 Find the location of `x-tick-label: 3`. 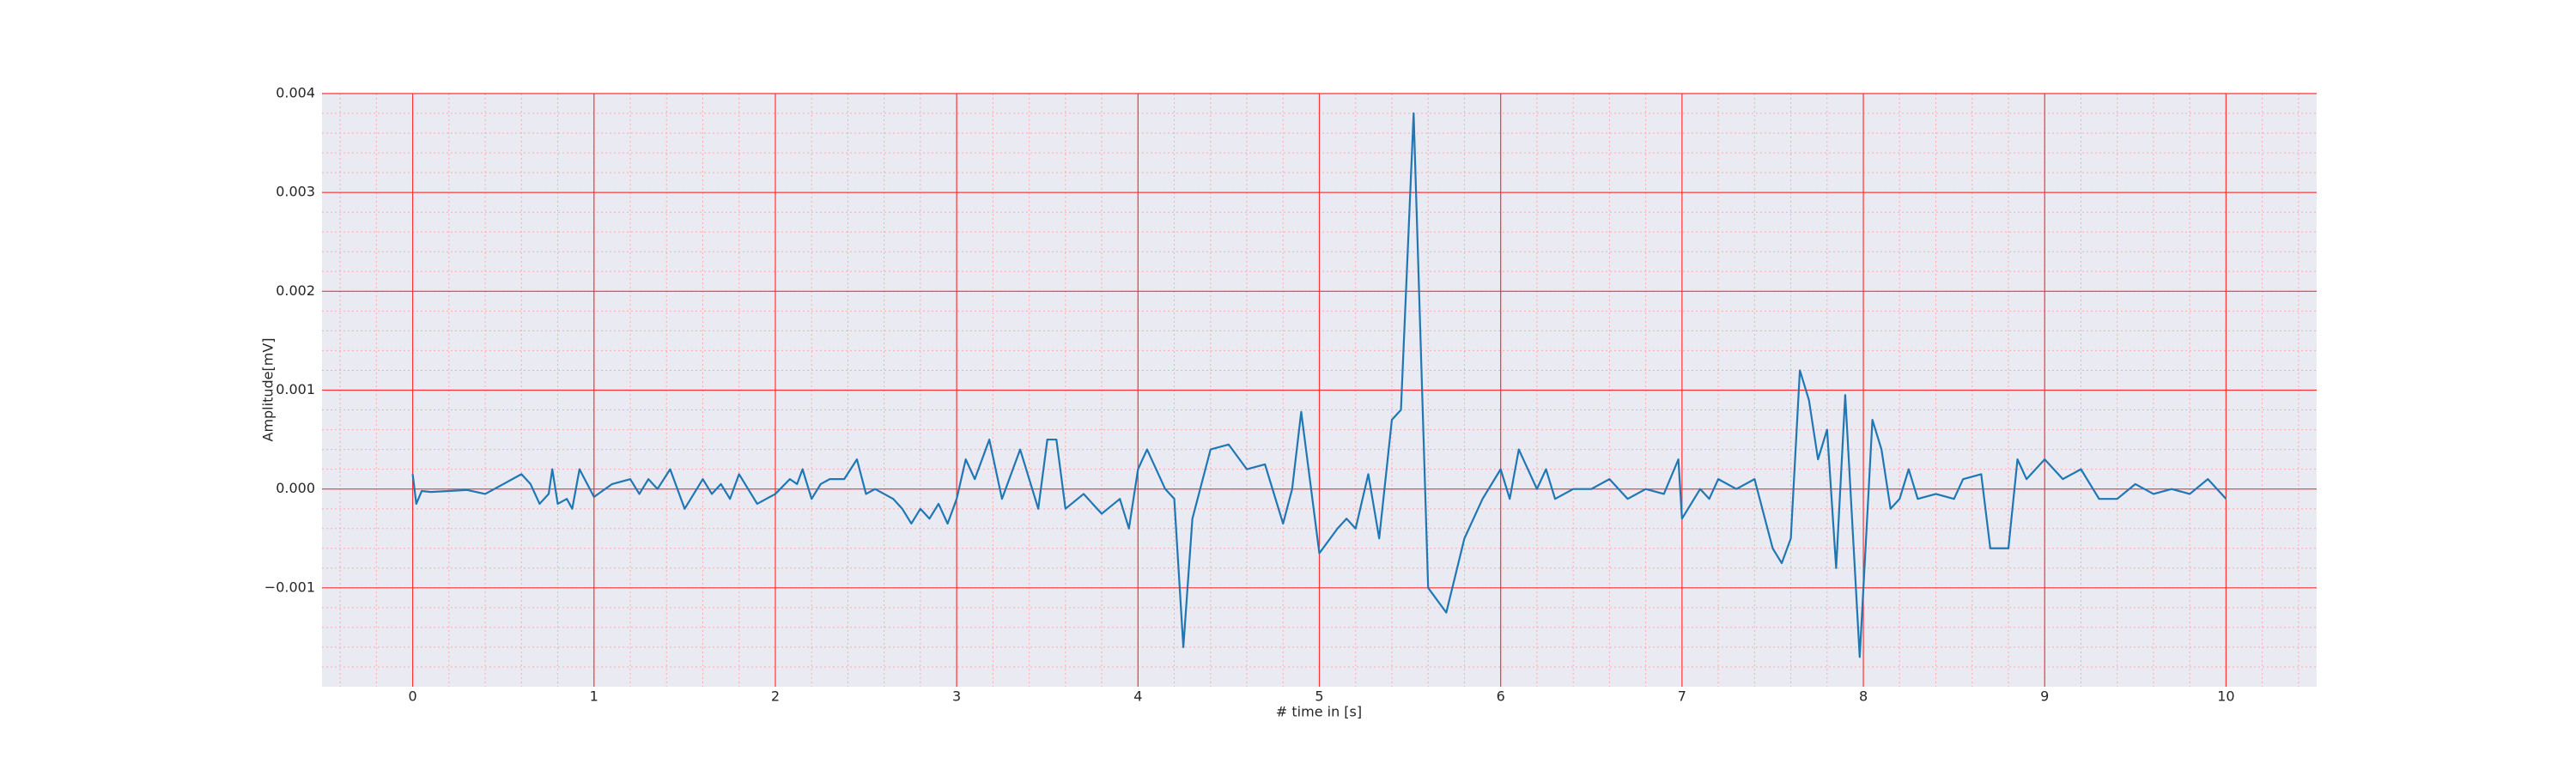

x-tick-label: 3 is located at coordinates (957, 697).